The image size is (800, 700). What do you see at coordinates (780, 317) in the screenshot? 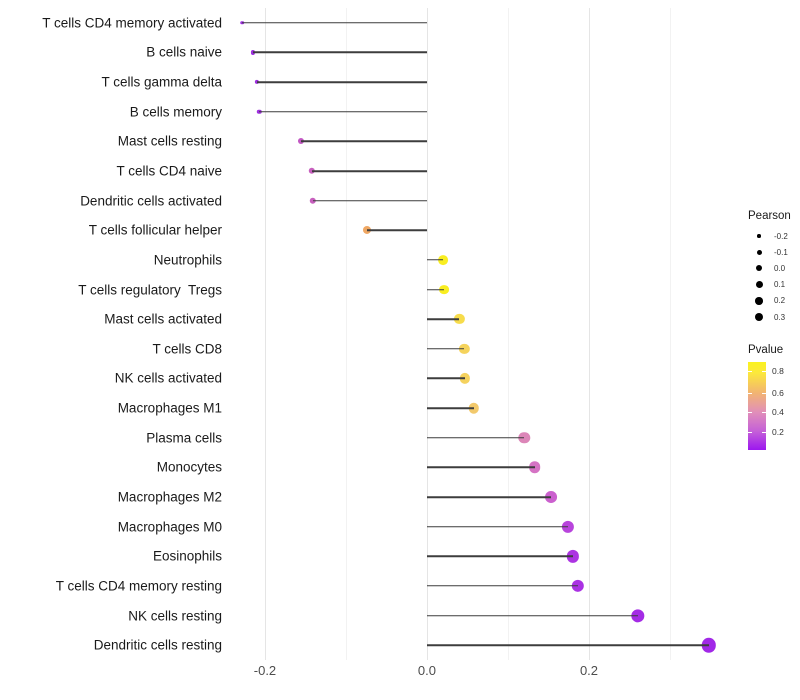
I see `legend-entry-label: 0.3` at bounding box center [780, 317].